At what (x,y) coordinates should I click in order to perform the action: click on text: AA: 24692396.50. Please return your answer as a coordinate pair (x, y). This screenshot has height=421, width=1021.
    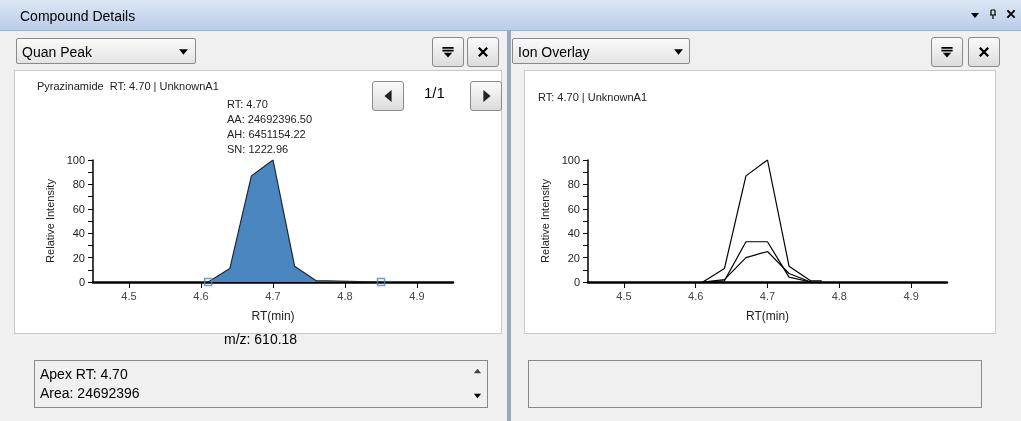
    Looking at the image, I should click on (270, 119).